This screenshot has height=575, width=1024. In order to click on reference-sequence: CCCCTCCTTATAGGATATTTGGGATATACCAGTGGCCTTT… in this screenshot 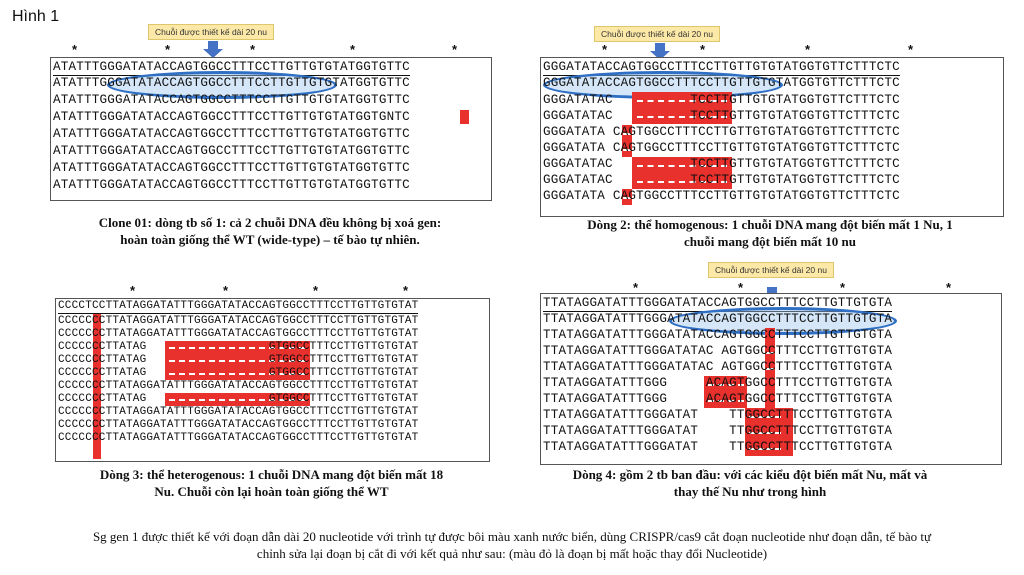, I will do `click(238, 307)`.